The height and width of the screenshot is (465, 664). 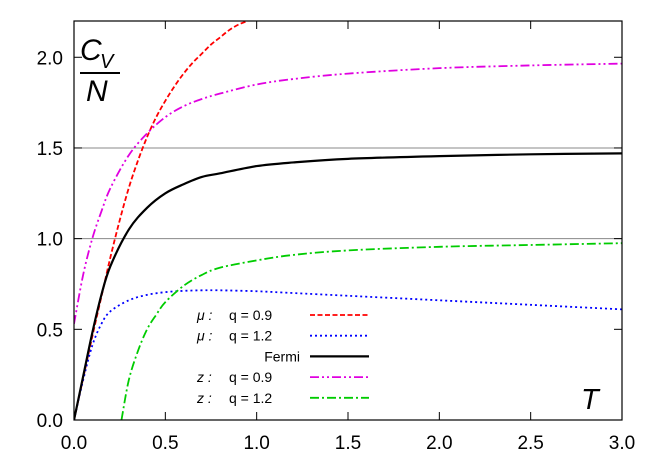 I want to click on y-axis-label: C V N, so click(x=100, y=71).